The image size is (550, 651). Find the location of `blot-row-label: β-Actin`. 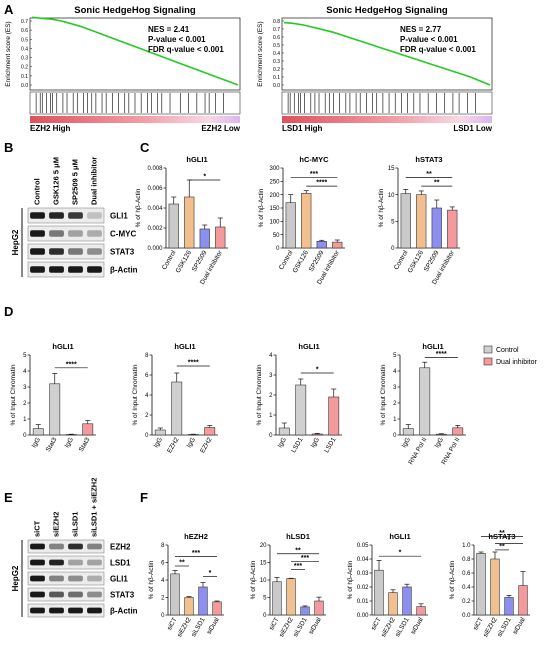

blot-row-label: β-Actin is located at coordinates (124, 611).